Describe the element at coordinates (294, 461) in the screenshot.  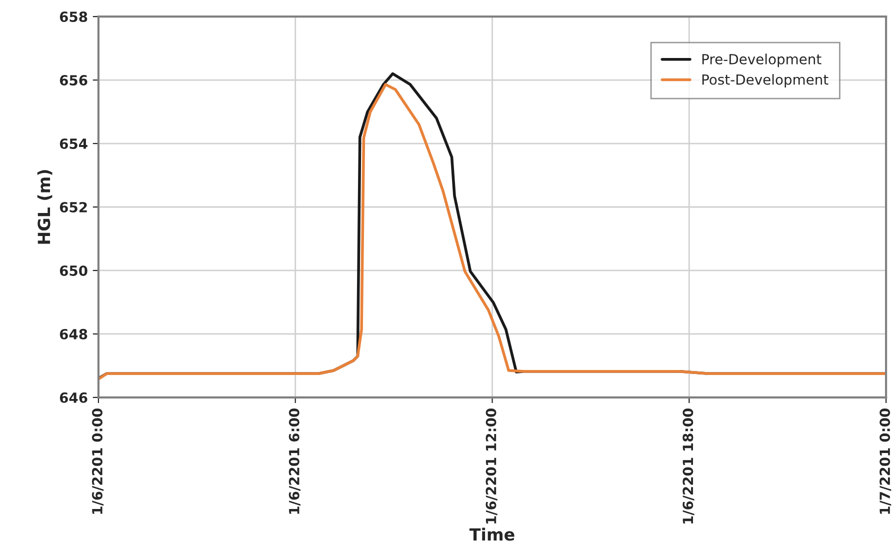
I see `x-tick-label: 1/6/2201 6:00` at that location.